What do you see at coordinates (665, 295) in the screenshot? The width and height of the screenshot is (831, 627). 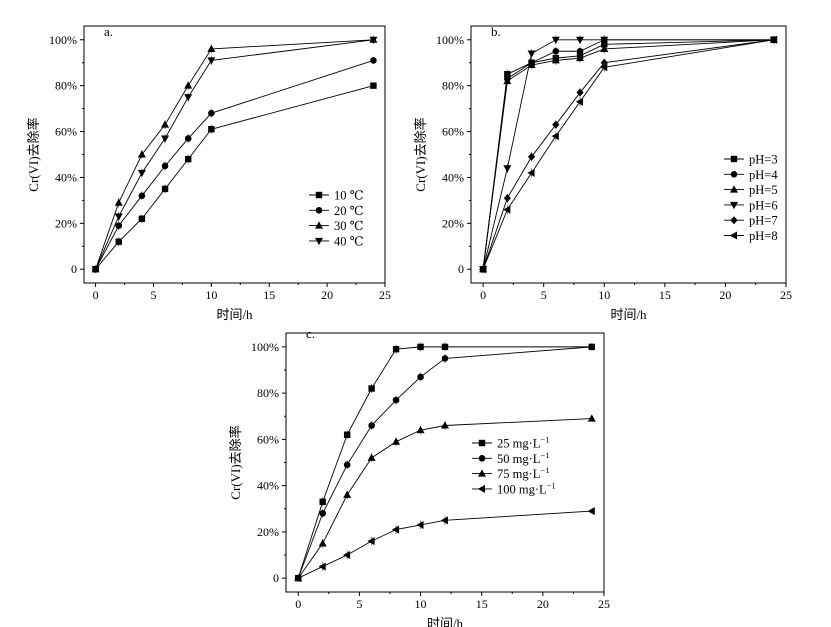 I see `x-tick-label: 15` at bounding box center [665, 295].